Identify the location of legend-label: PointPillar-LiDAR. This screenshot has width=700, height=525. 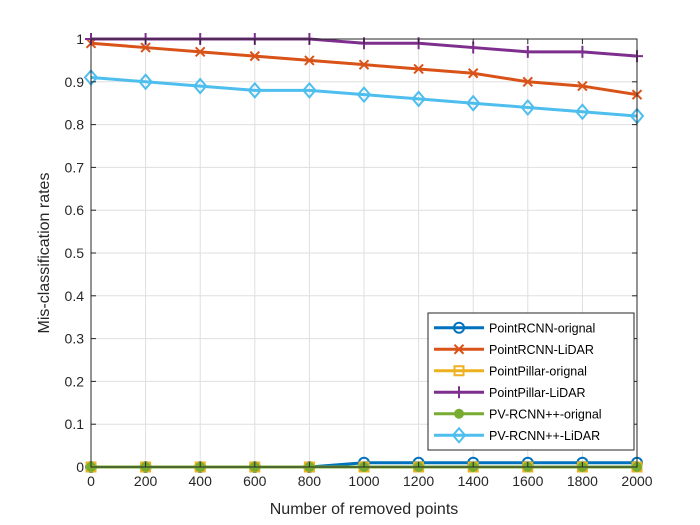
(537, 393).